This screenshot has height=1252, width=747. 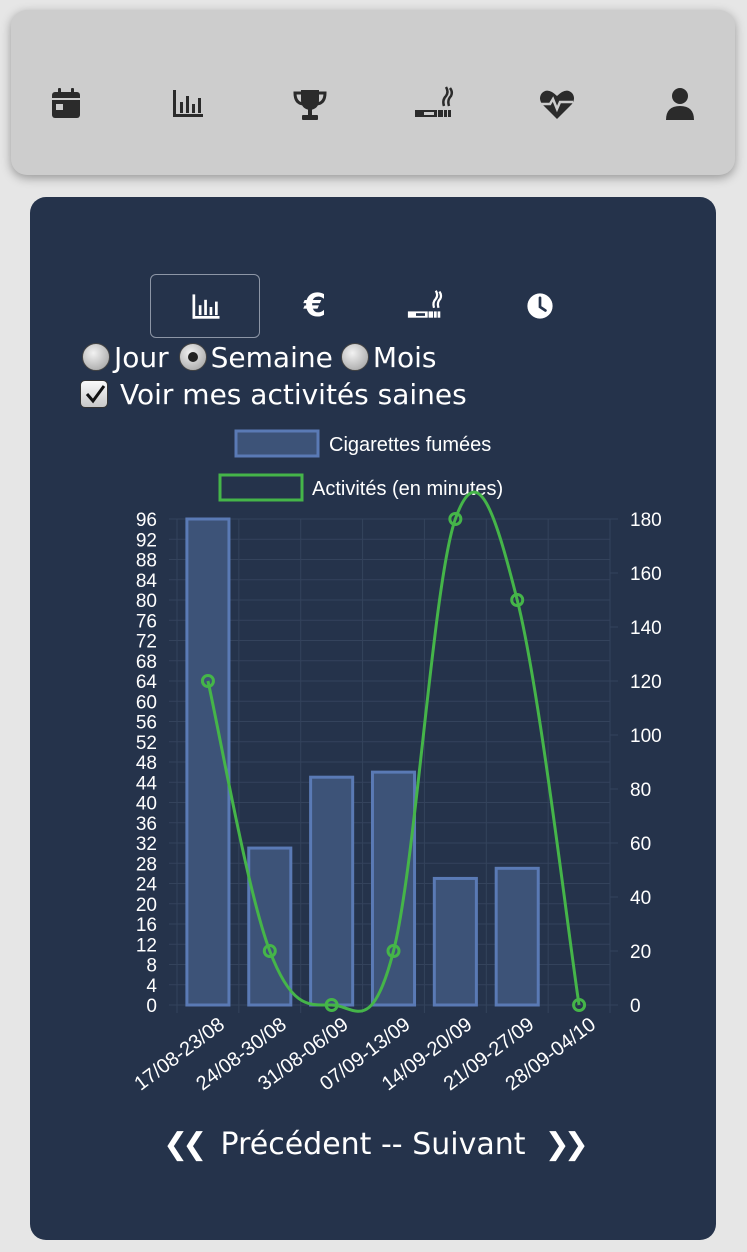 What do you see at coordinates (146, 763) in the screenshot?
I see `y-left-tick-label: 48` at bounding box center [146, 763].